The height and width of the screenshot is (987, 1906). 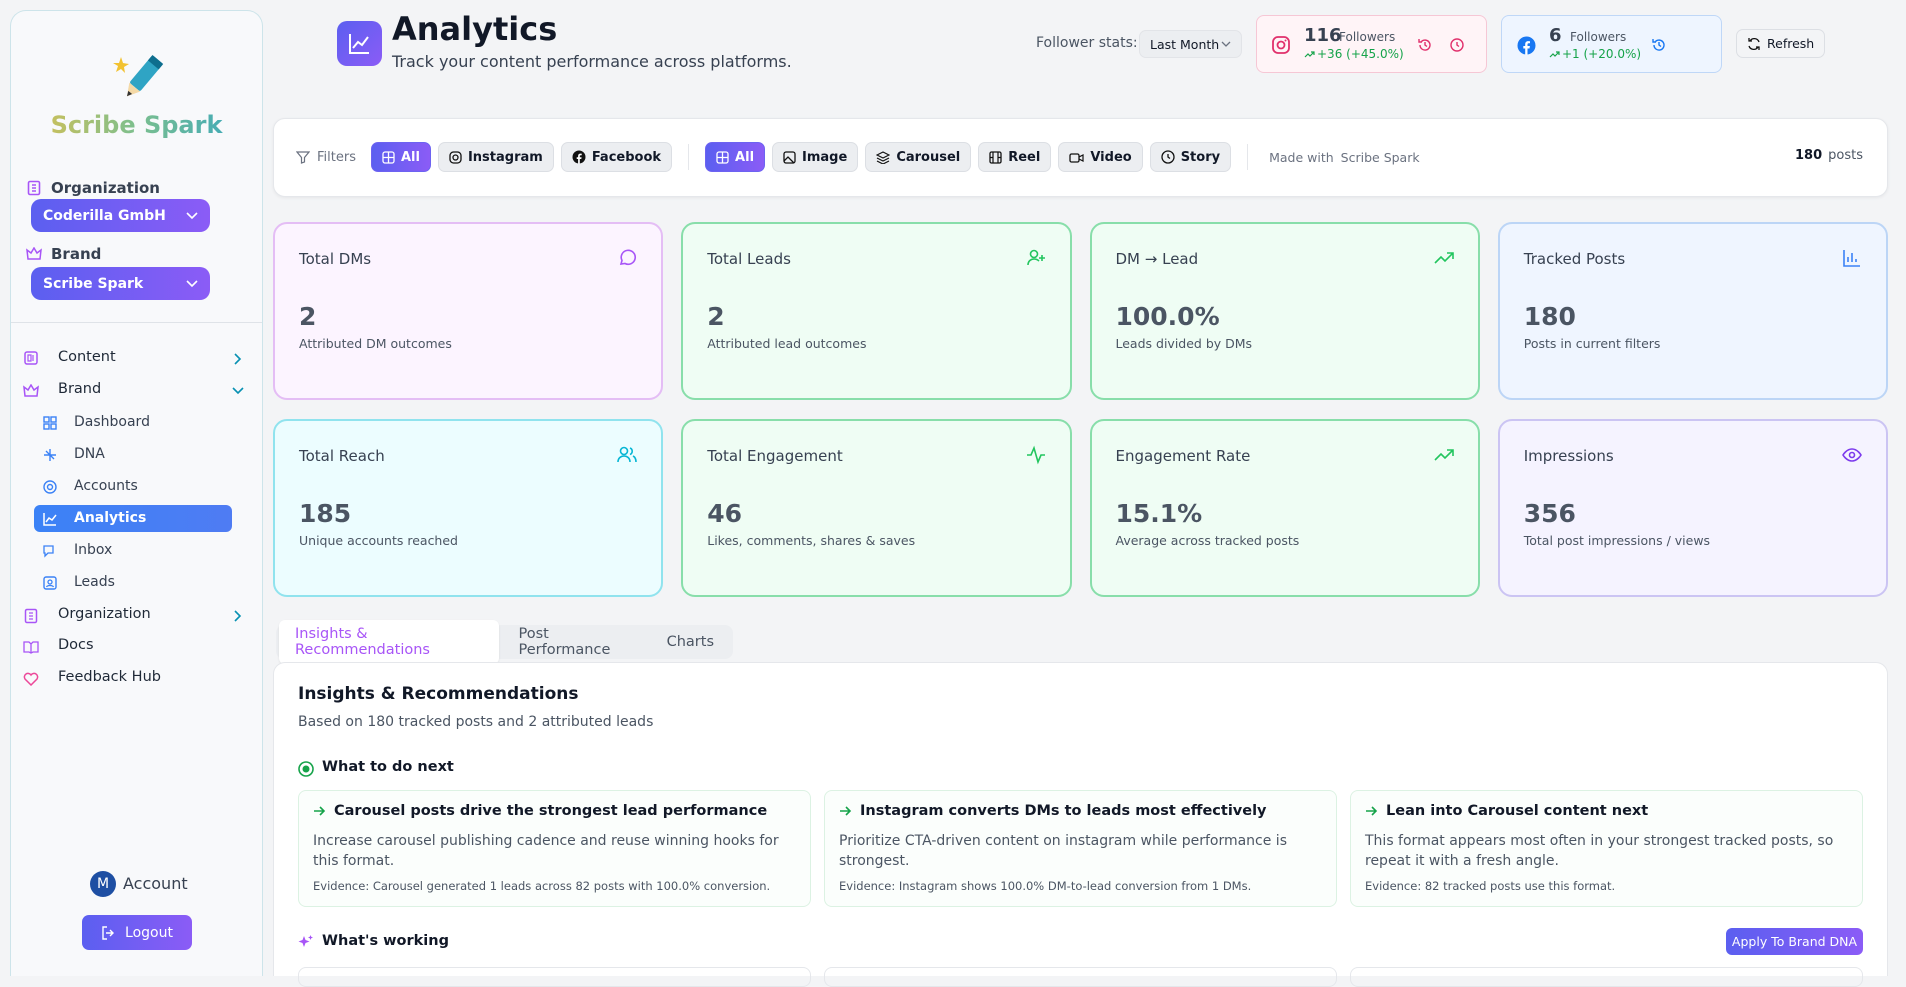 What do you see at coordinates (1200, 157) in the screenshot?
I see `type-filter-label: Story` at bounding box center [1200, 157].